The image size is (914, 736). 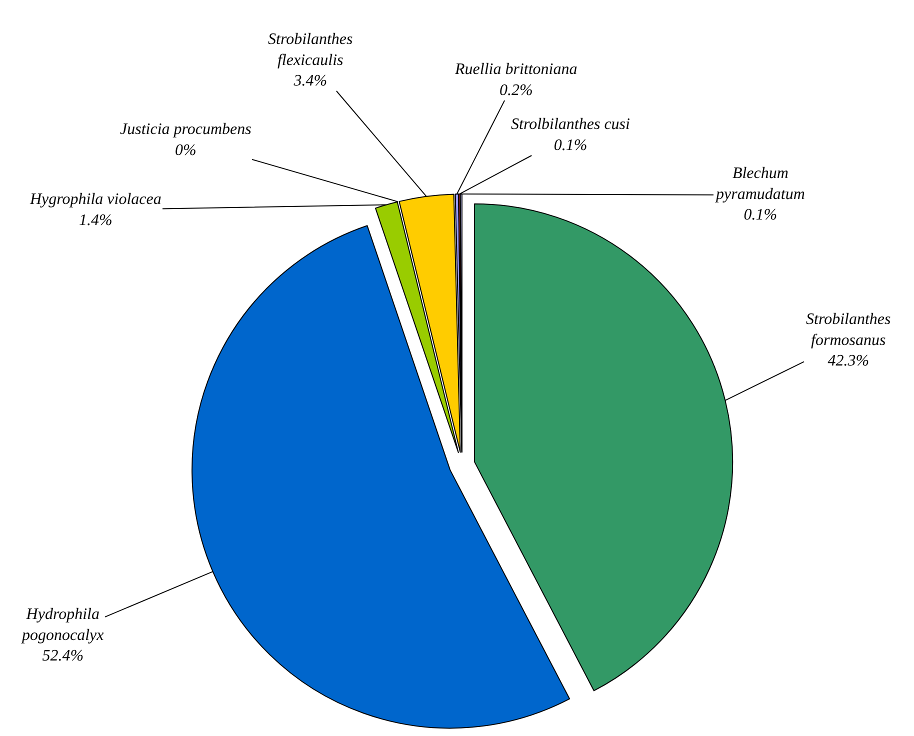 What do you see at coordinates (186, 129) in the screenshot?
I see `category-label: Justicia procumbens` at bounding box center [186, 129].